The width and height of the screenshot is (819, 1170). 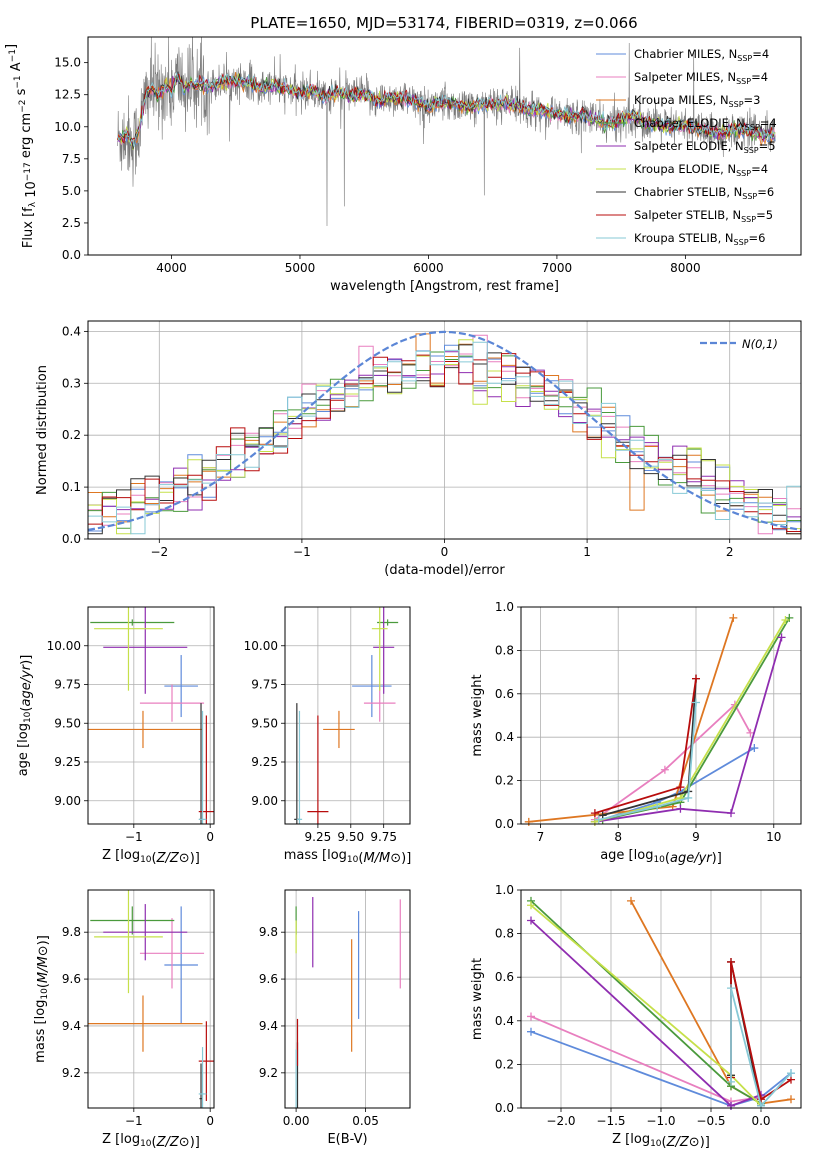 I want to click on y-tick-label: 10.0, so click(x=67, y=127).